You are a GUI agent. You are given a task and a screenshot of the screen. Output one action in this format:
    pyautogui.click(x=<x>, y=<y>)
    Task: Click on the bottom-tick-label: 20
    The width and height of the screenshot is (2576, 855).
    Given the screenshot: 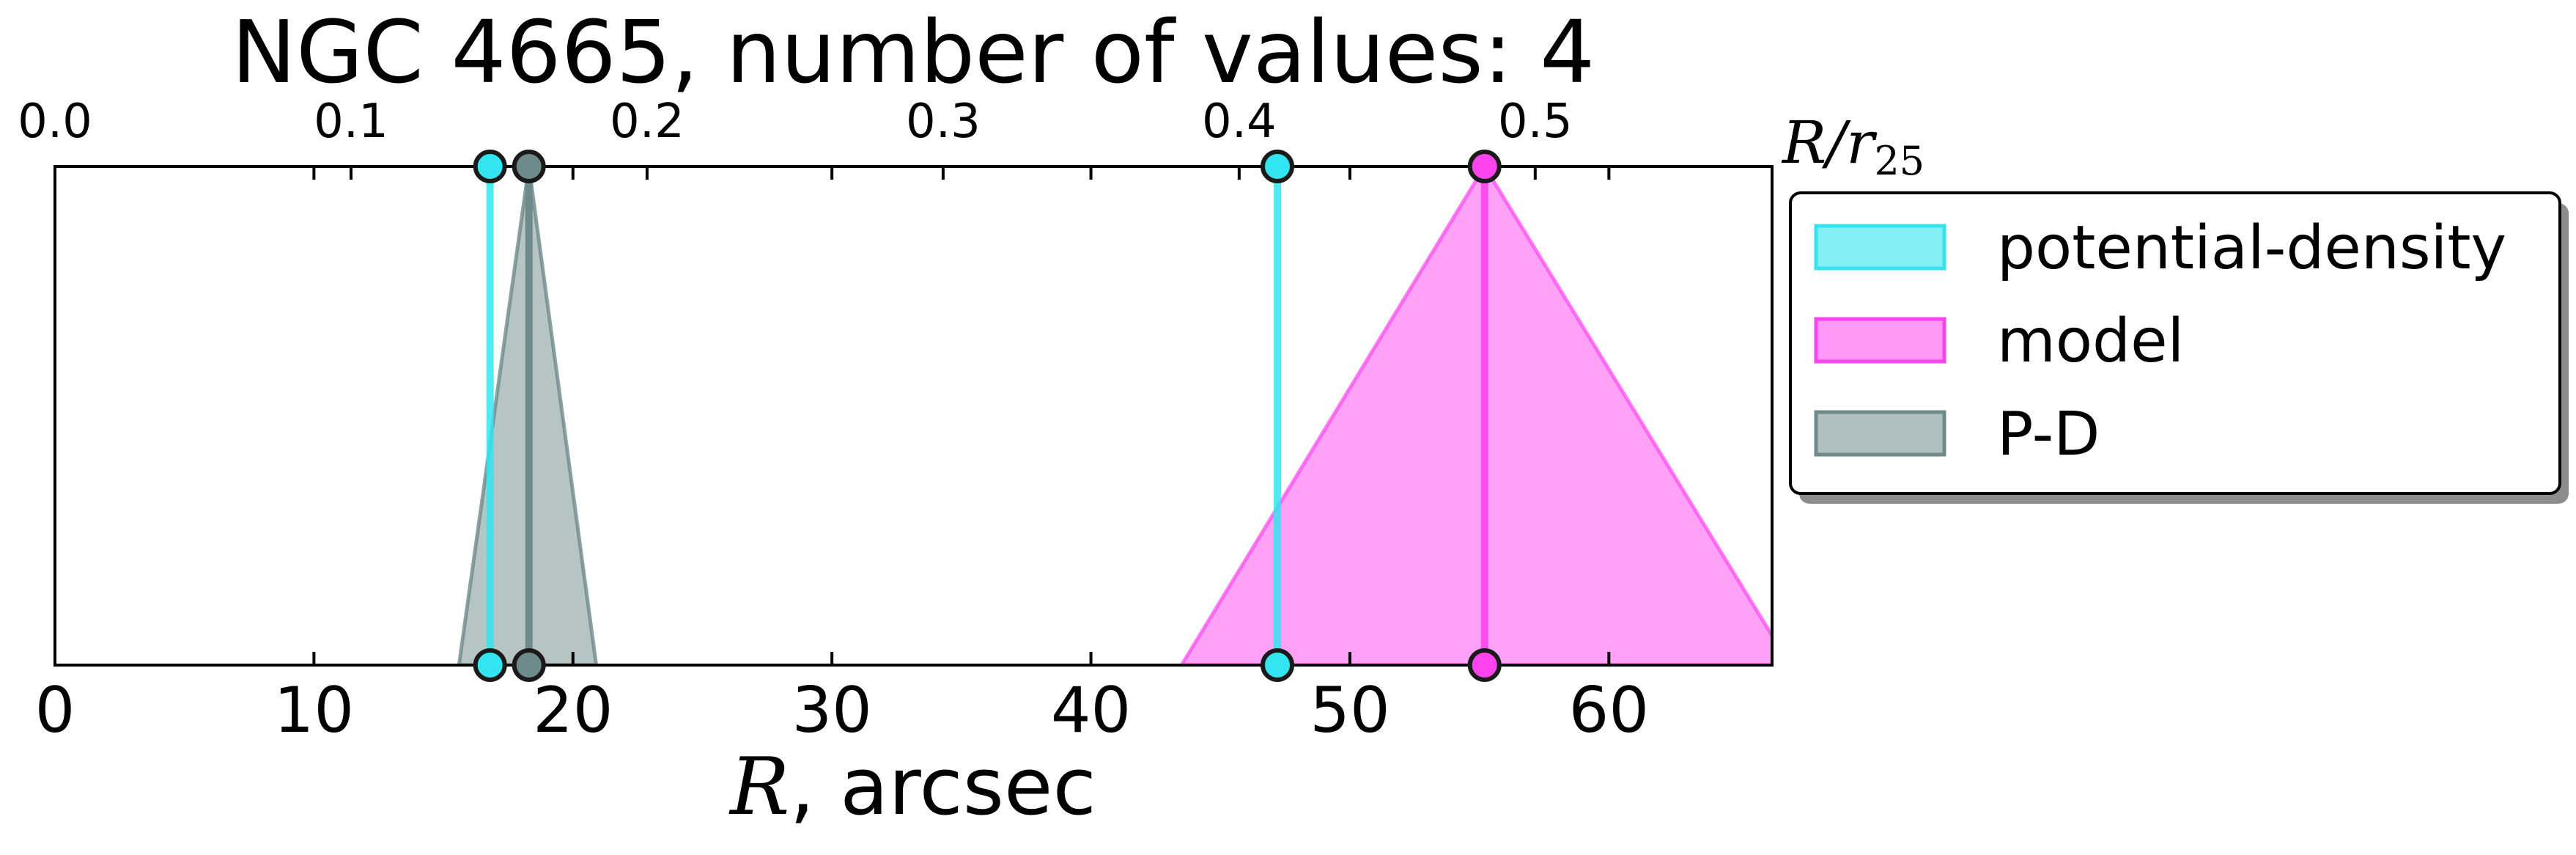 What is the action you would take?
    pyautogui.click(x=573, y=710)
    